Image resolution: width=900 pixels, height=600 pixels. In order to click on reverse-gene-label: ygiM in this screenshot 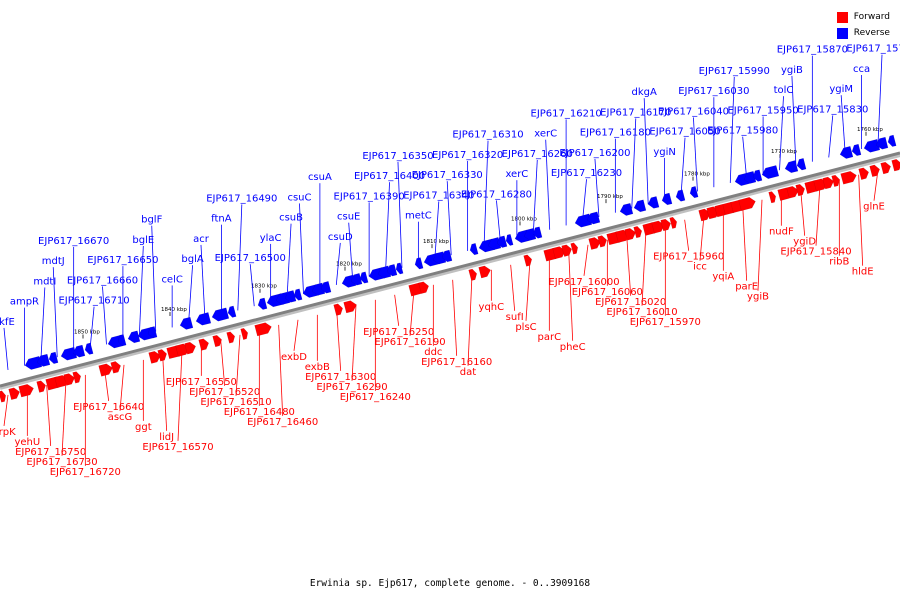, I will do `click(841, 89)`.